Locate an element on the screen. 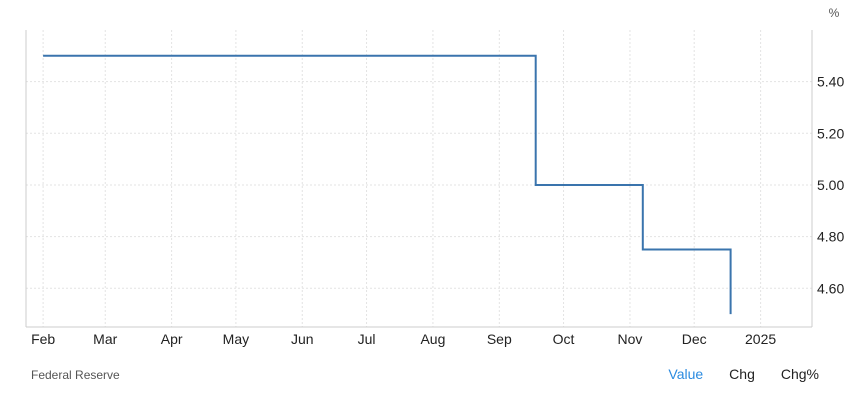 The height and width of the screenshot is (400, 859). y-tick-label: 4.60 is located at coordinates (830, 288).